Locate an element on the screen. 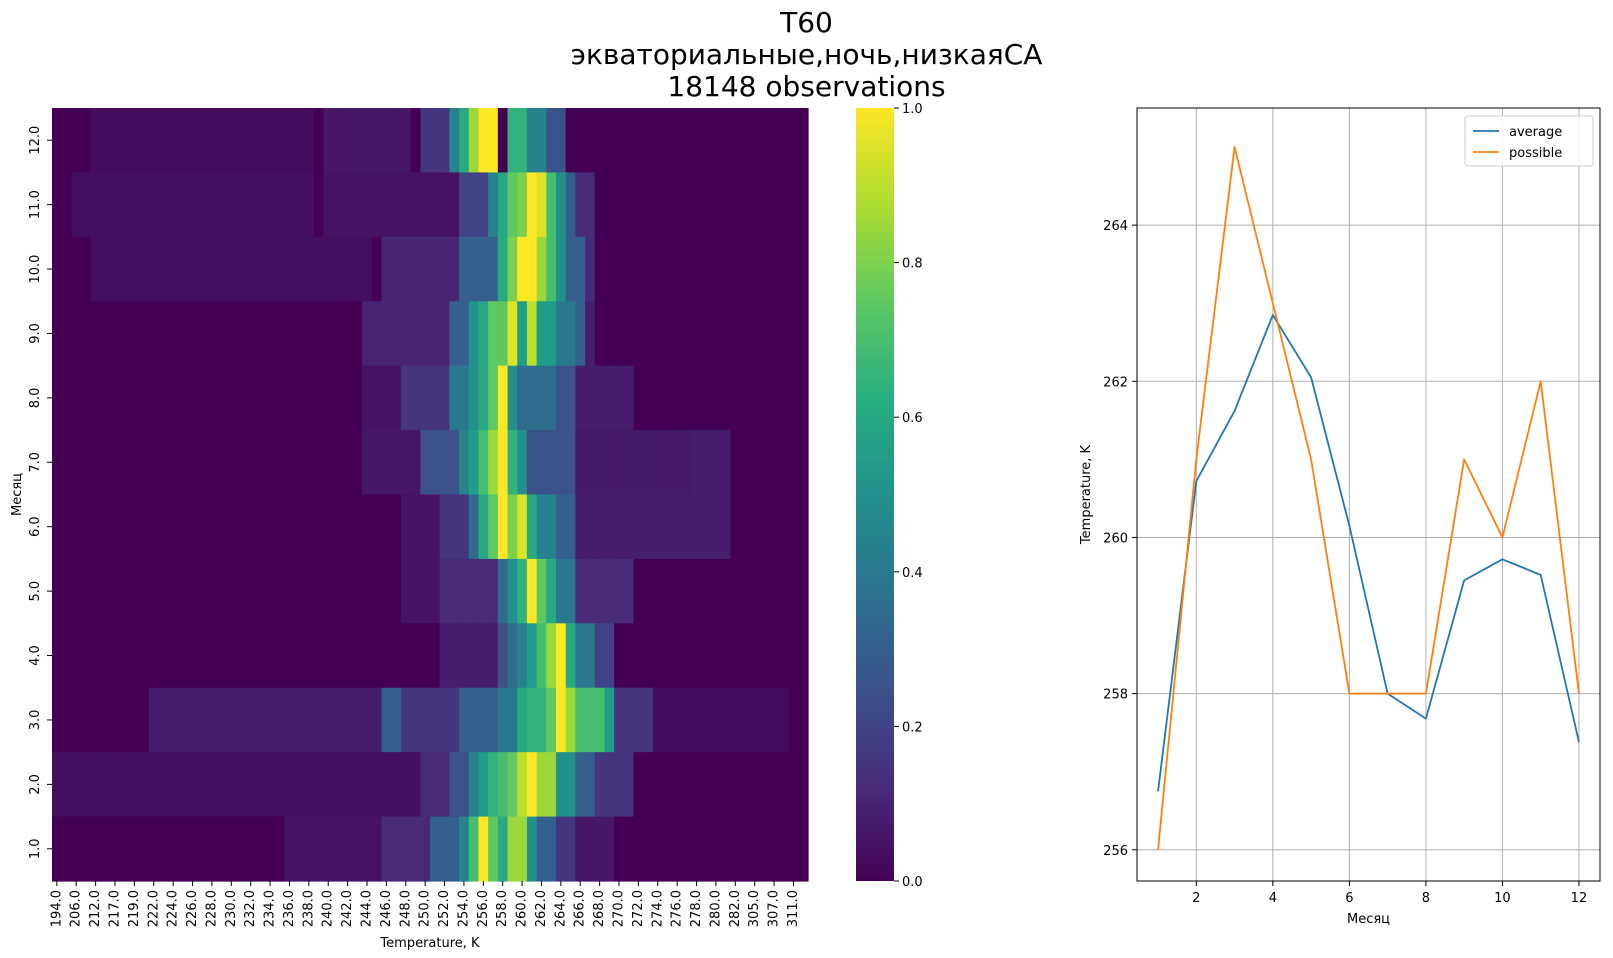 This screenshot has height=958, width=1613. heatmap-y-tick-label: 8.0 is located at coordinates (35, 398).